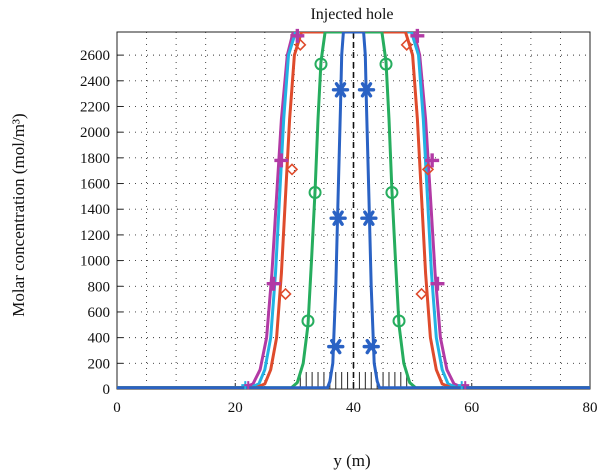 The height and width of the screenshot is (475, 600). I want to click on y-tick-label: 1000, so click(95, 262).